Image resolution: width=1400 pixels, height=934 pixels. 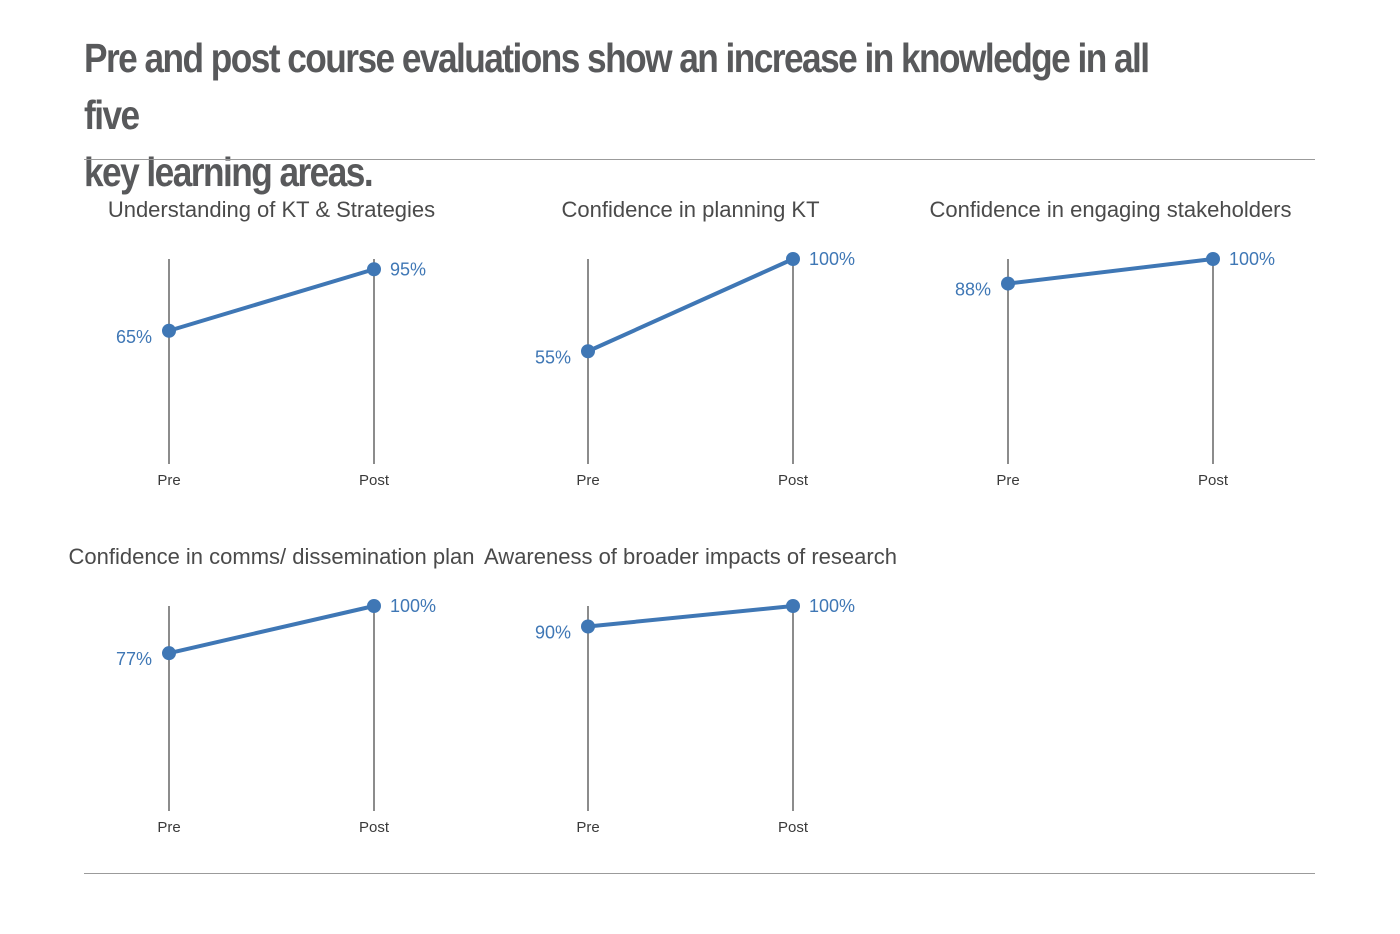 What do you see at coordinates (832, 259) in the screenshot?
I see `chart-2-value-label-post: 100%` at bounding box center [832, 259].